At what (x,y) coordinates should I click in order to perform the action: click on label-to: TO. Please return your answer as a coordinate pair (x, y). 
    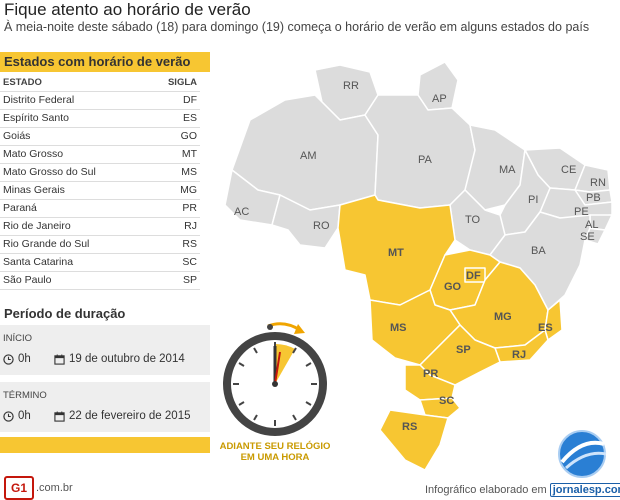
    Looking at the image, I should click on (473, 220).